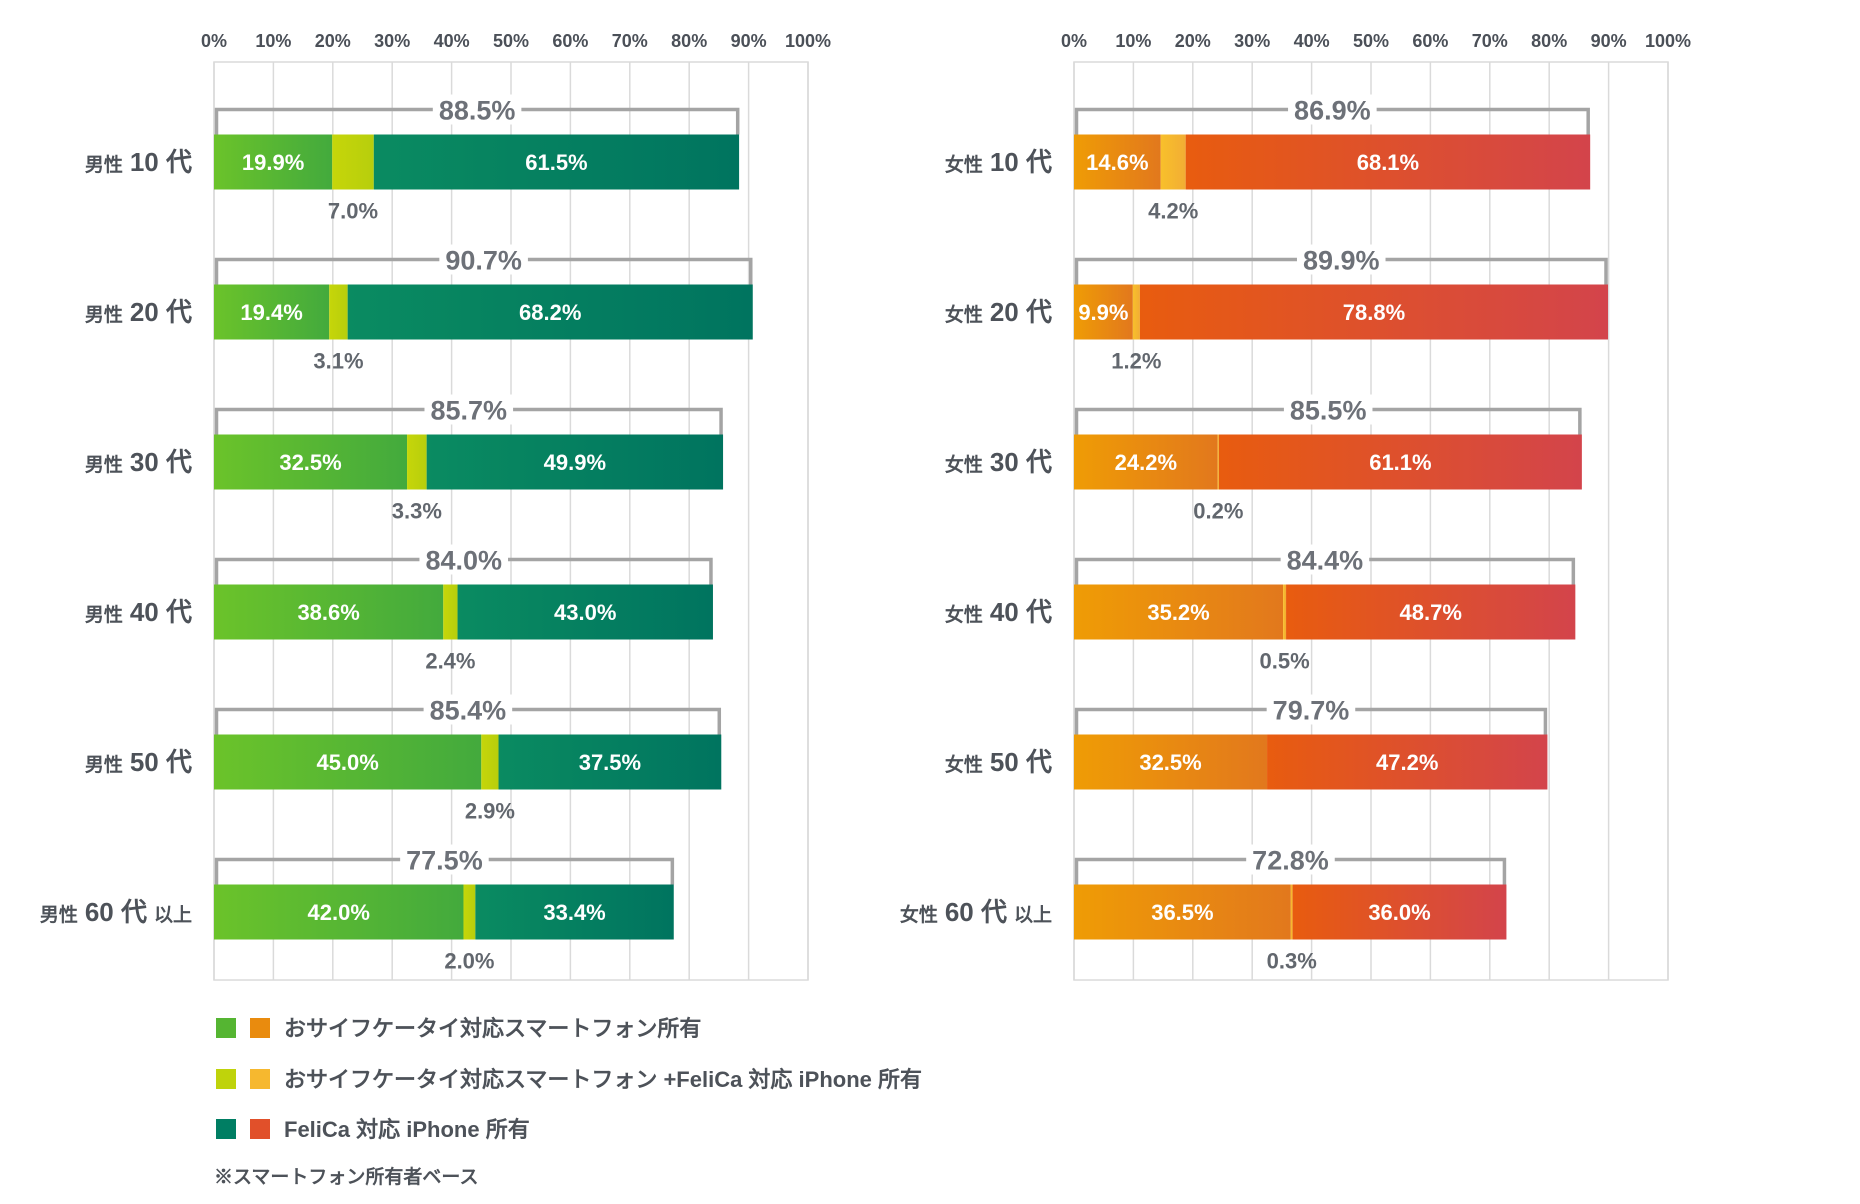  I want to click on category-label: 女性 10 代, so click(998, 162).